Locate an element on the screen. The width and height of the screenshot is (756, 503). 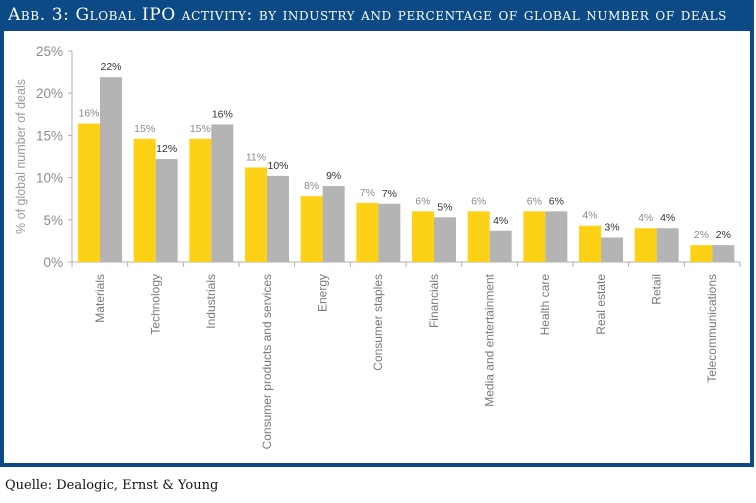
x-category-label: Energy is located at coordinates (323, 293).